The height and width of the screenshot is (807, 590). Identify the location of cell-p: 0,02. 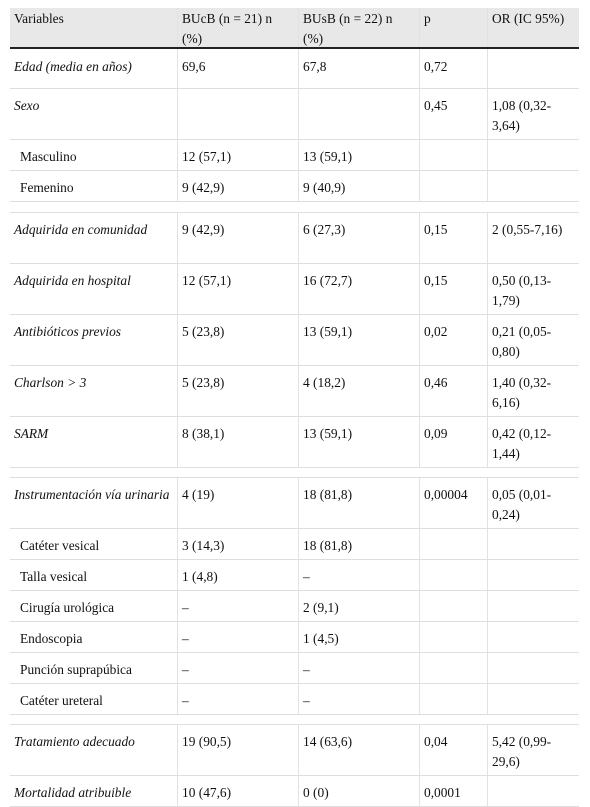
(454, 340).